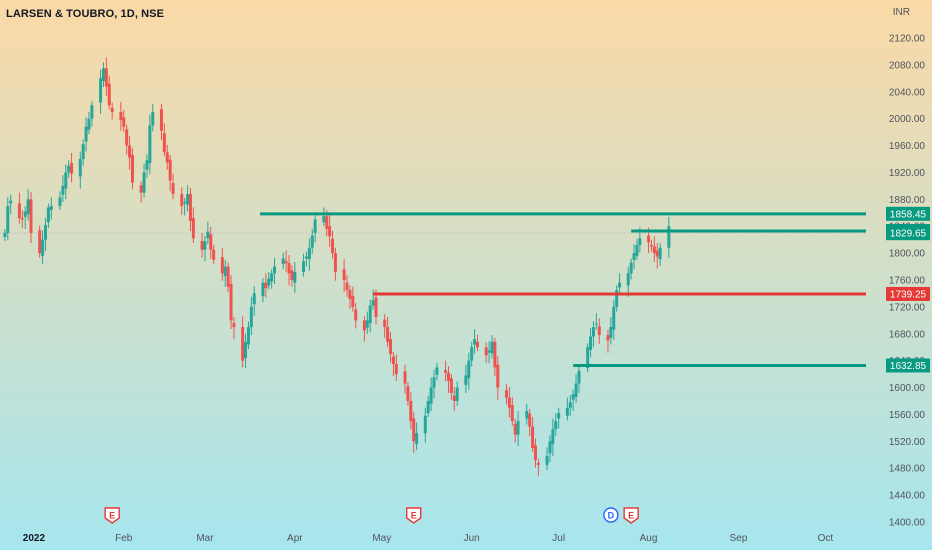 The width and height of the screenshot is (932, 550). Describe the element at coordinates (907, 254) in the screenshot. I see `y-tick-label: 1800.00` at that location.